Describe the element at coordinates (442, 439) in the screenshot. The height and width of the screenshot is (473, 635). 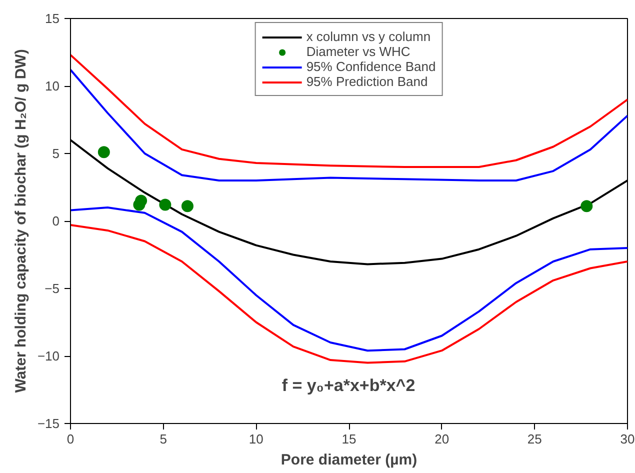
I see `x-tick-label: 20` at that location.